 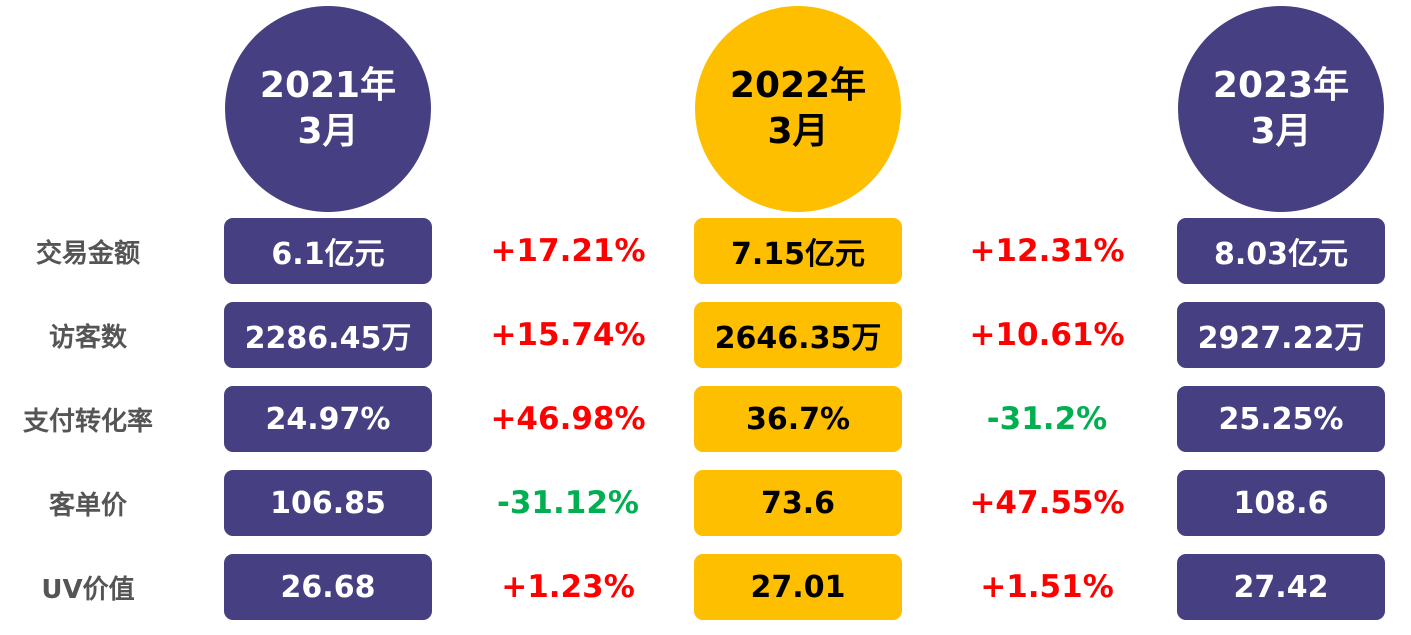 I want to click on value-box: 27.42, so click(x=1281, y=587).